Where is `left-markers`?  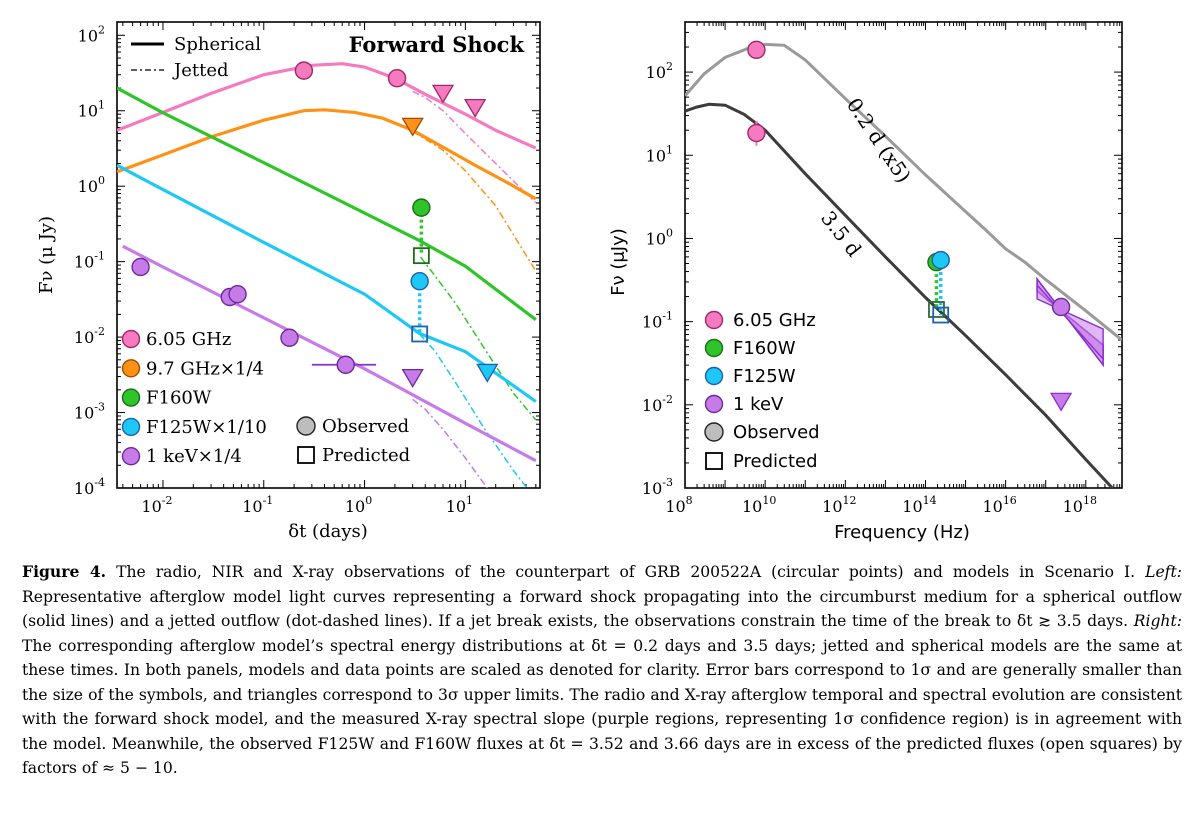 left-markers is located at coordinates (315, 224).